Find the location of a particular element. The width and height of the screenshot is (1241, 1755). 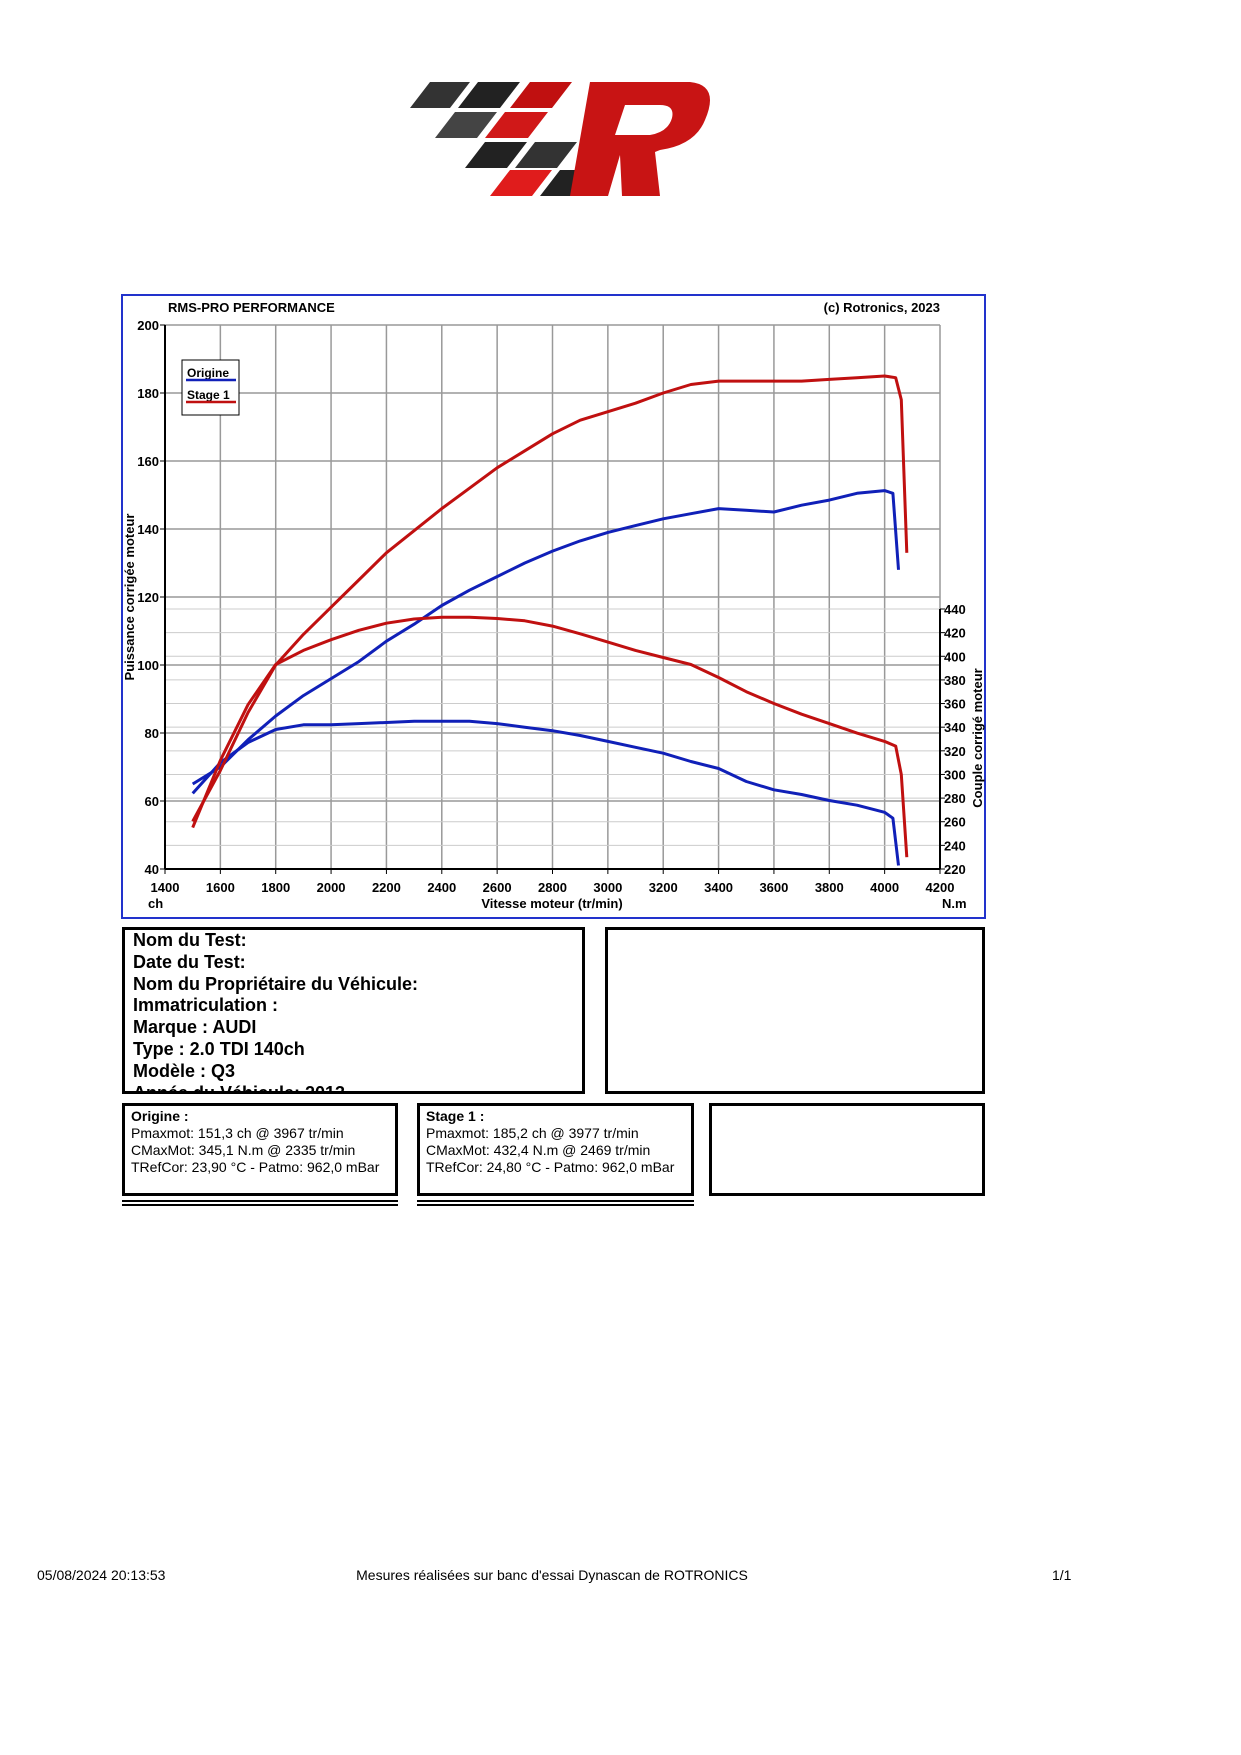

logo is located at coordinates (560, 139).